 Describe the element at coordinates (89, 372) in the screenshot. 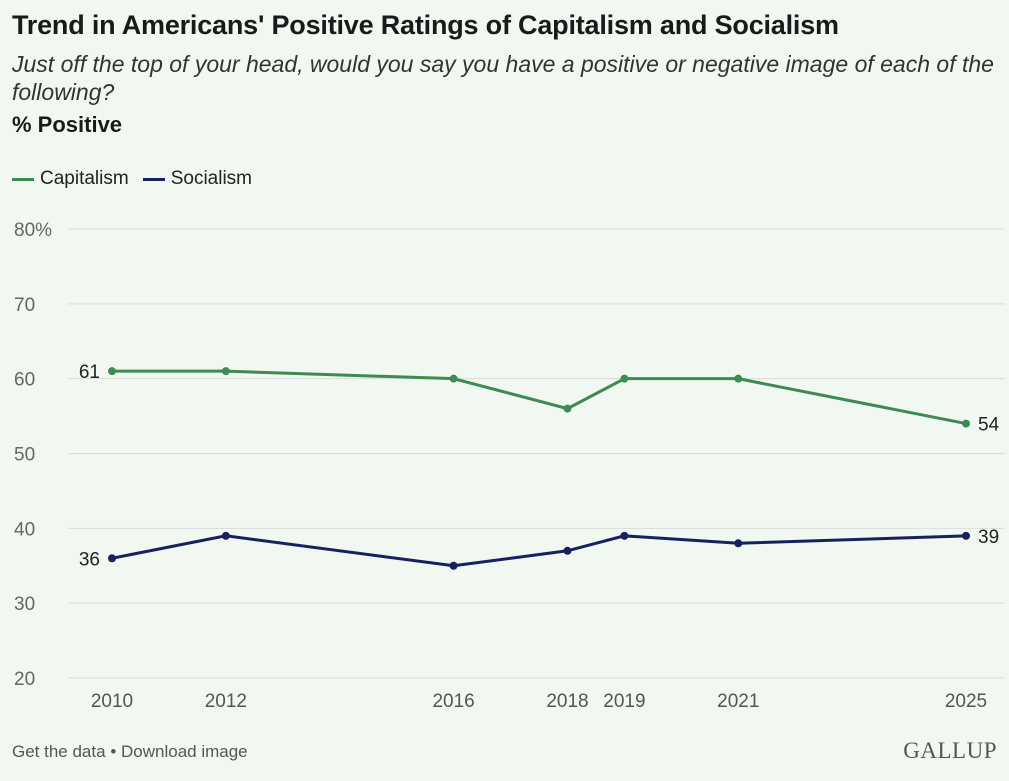

I see `data-label-start: 61` at that location.